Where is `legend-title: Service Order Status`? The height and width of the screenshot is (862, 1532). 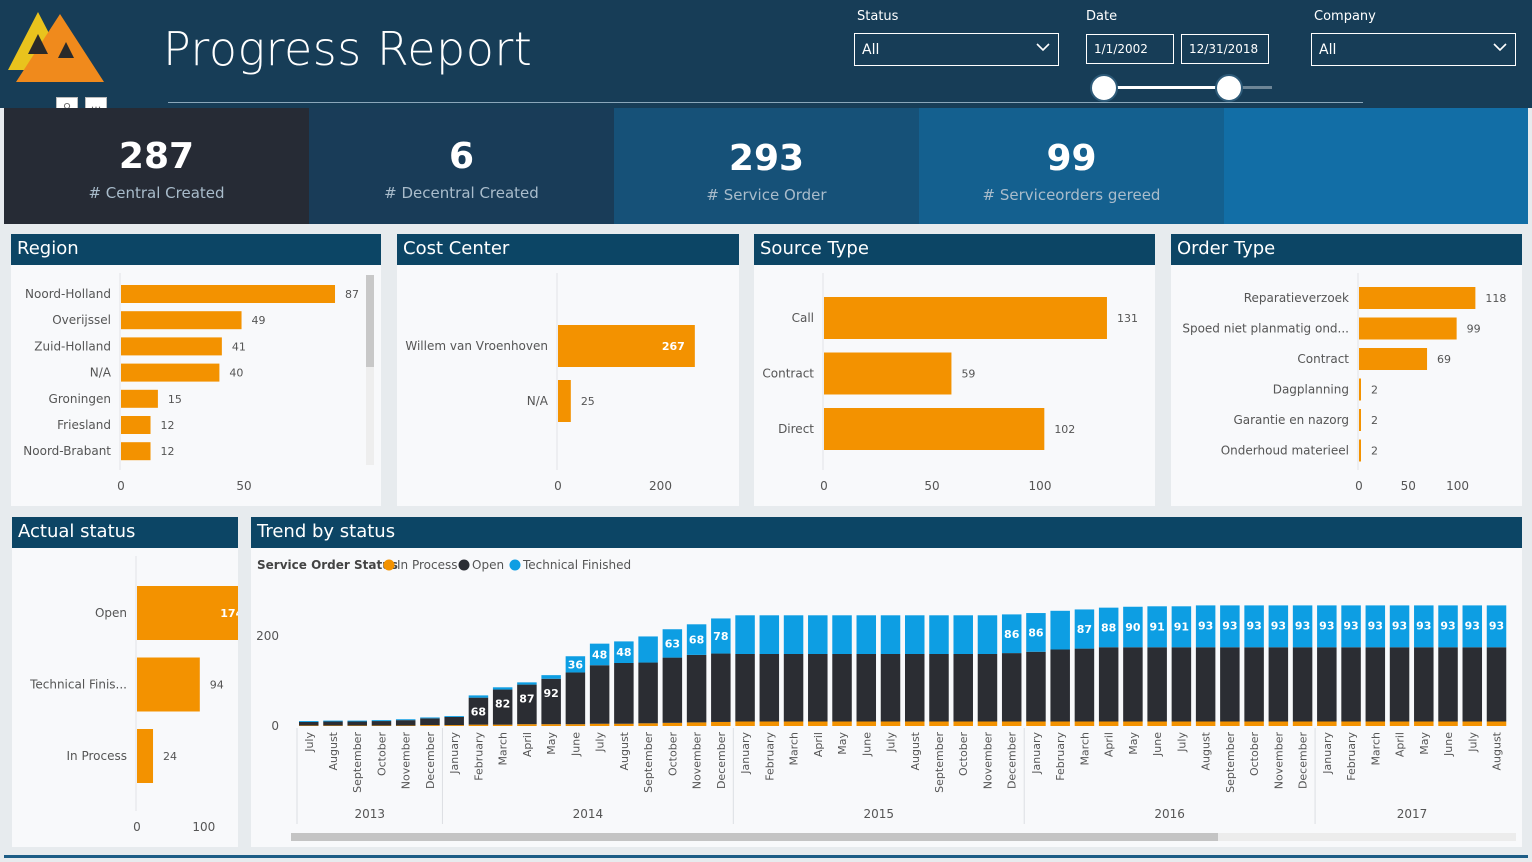
legend-title: Service Order Status is located at coordinates (327, 565).